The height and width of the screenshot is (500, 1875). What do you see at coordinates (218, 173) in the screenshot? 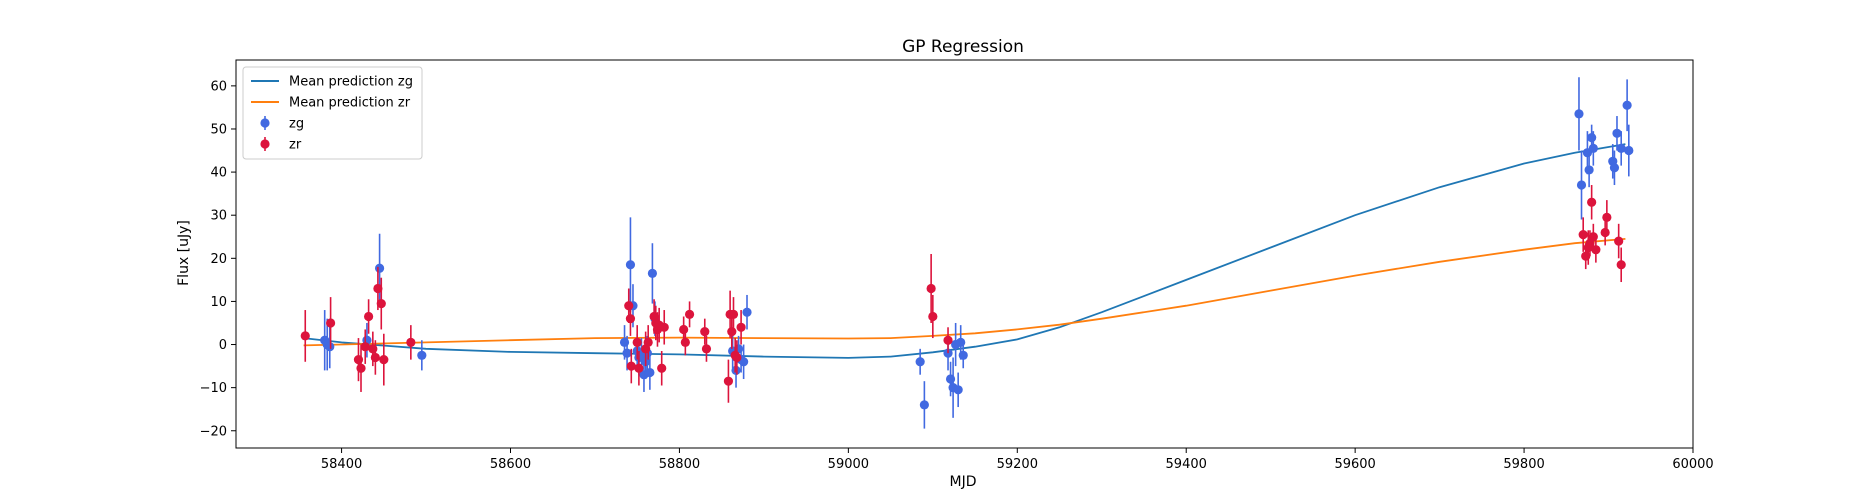
I see `y-tick-label: 40` at bounding box center [218, 173].